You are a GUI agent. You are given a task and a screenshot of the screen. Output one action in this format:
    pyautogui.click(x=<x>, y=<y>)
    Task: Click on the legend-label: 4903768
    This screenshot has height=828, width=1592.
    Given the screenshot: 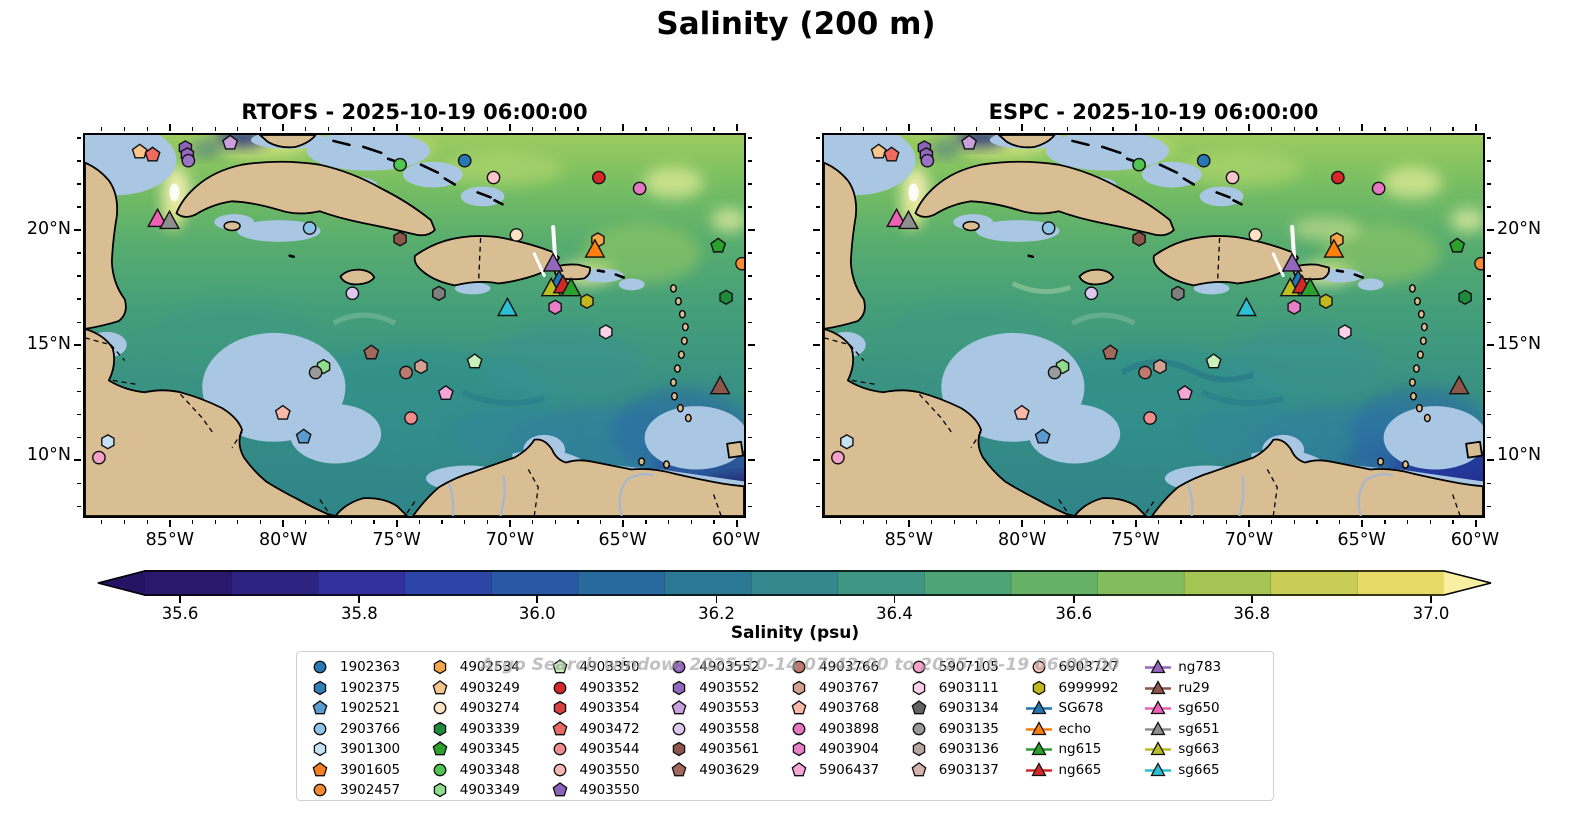 What is the action you would take?
    pyautogui.click(x=849, y=708)
    